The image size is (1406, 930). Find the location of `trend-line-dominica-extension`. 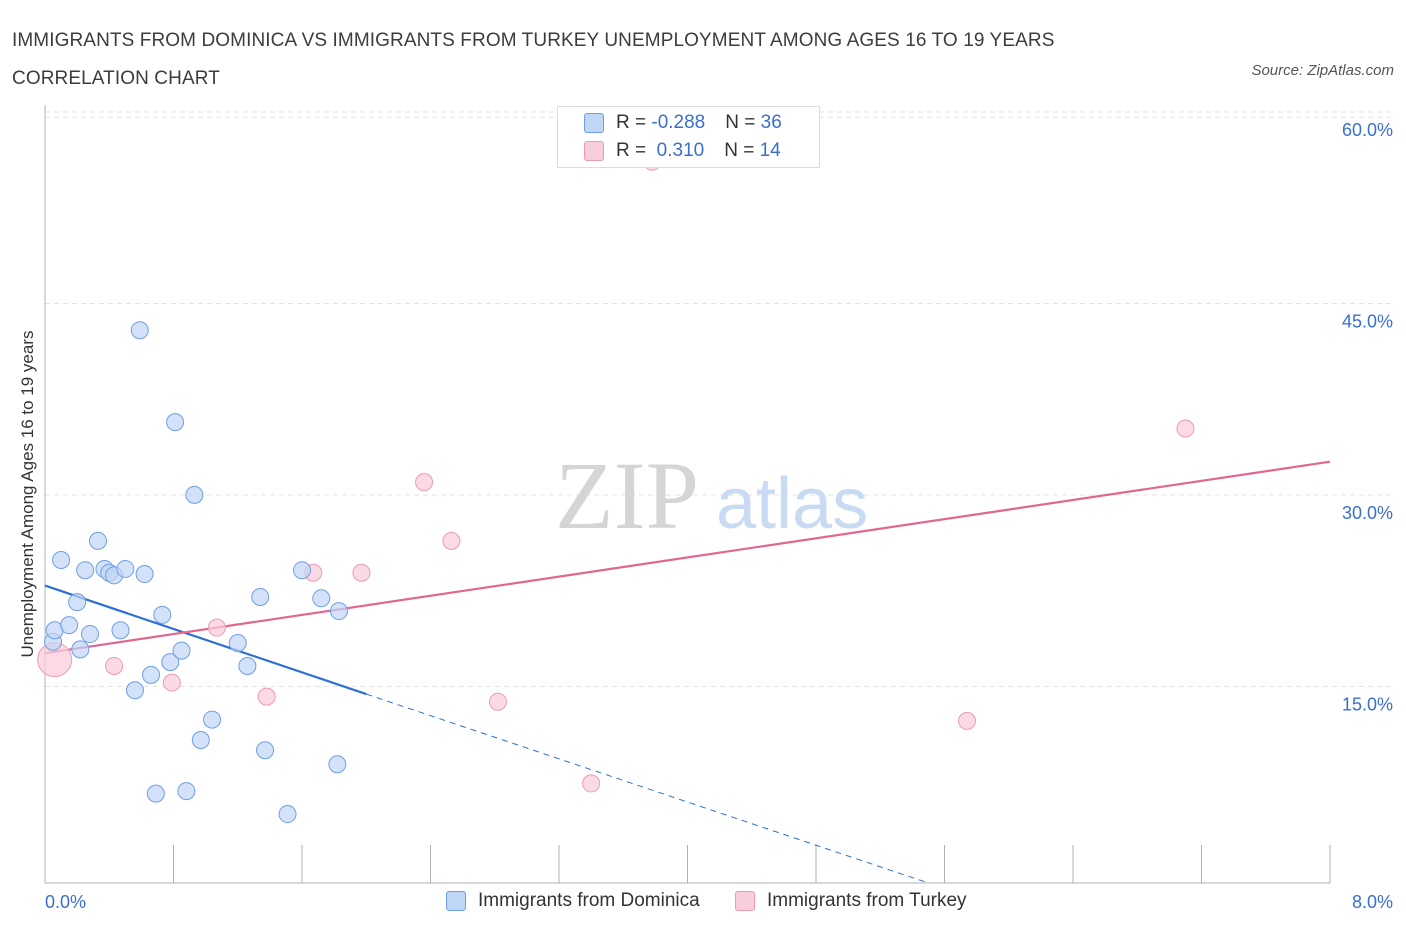

trend-line-dominica-extension is located at coordinates (647, 788).